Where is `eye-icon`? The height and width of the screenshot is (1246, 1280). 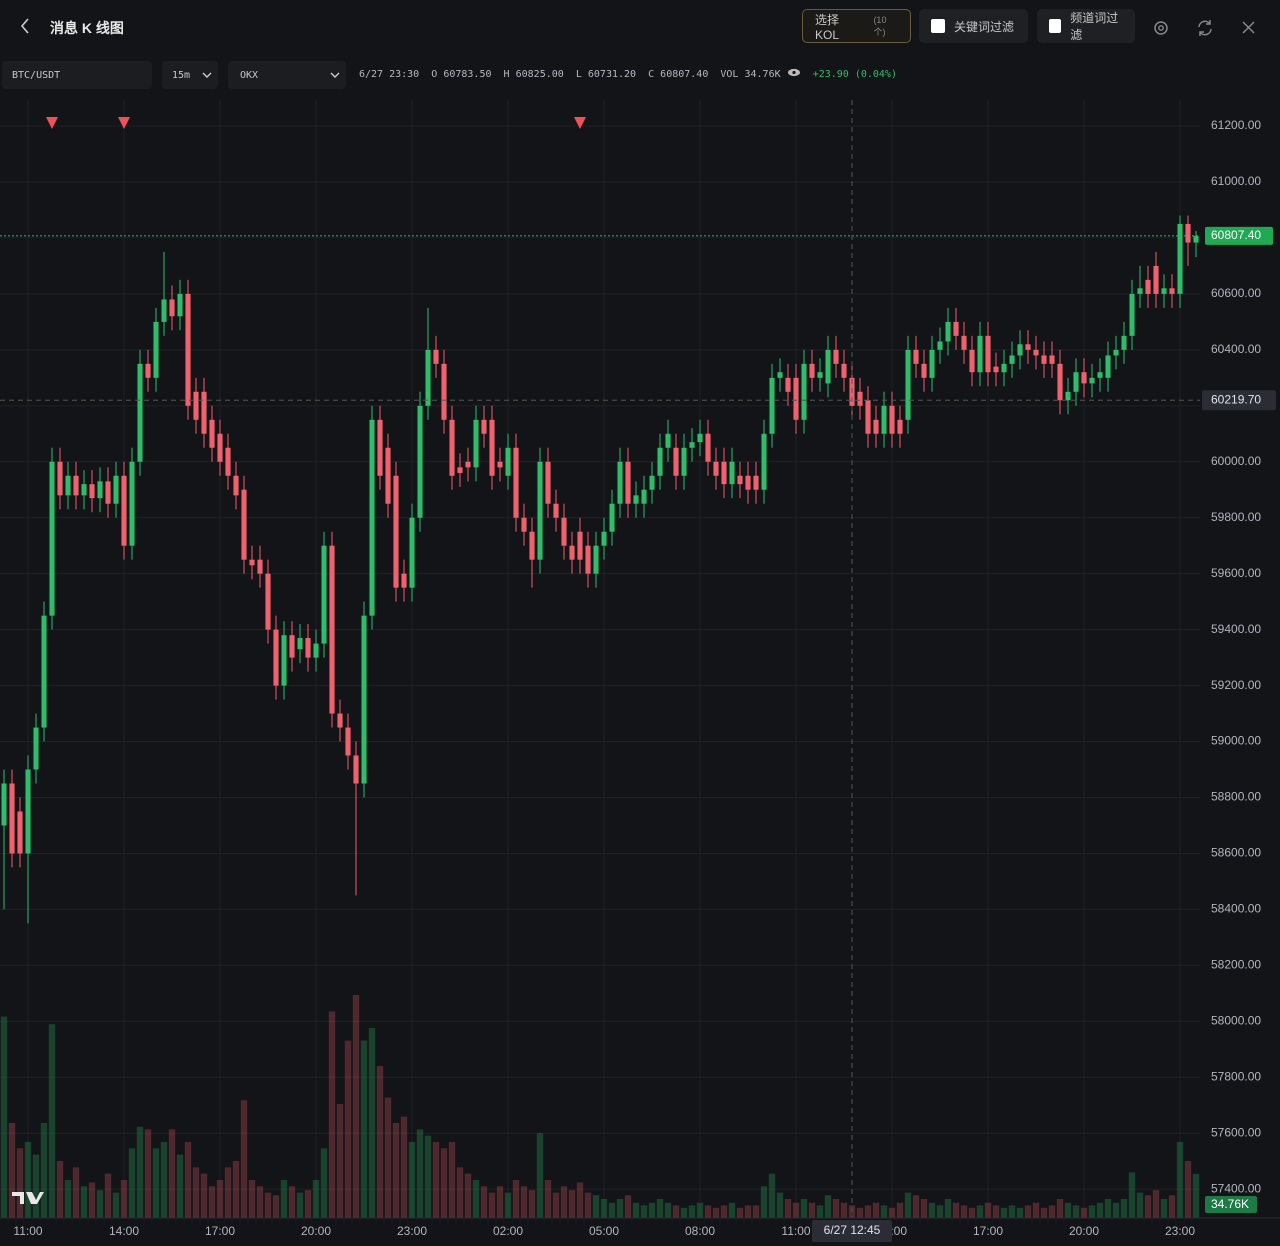 eye-icon is located at coordinates (794, 72).